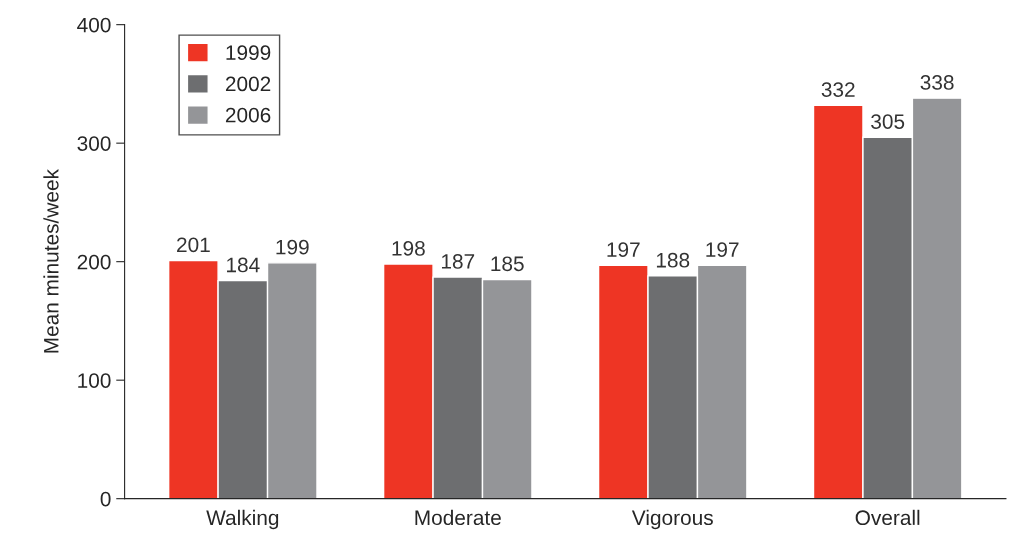 The height and width of the screenshot is (548, 1013). I want to click on legend-label: 1999, so click(248, 53).